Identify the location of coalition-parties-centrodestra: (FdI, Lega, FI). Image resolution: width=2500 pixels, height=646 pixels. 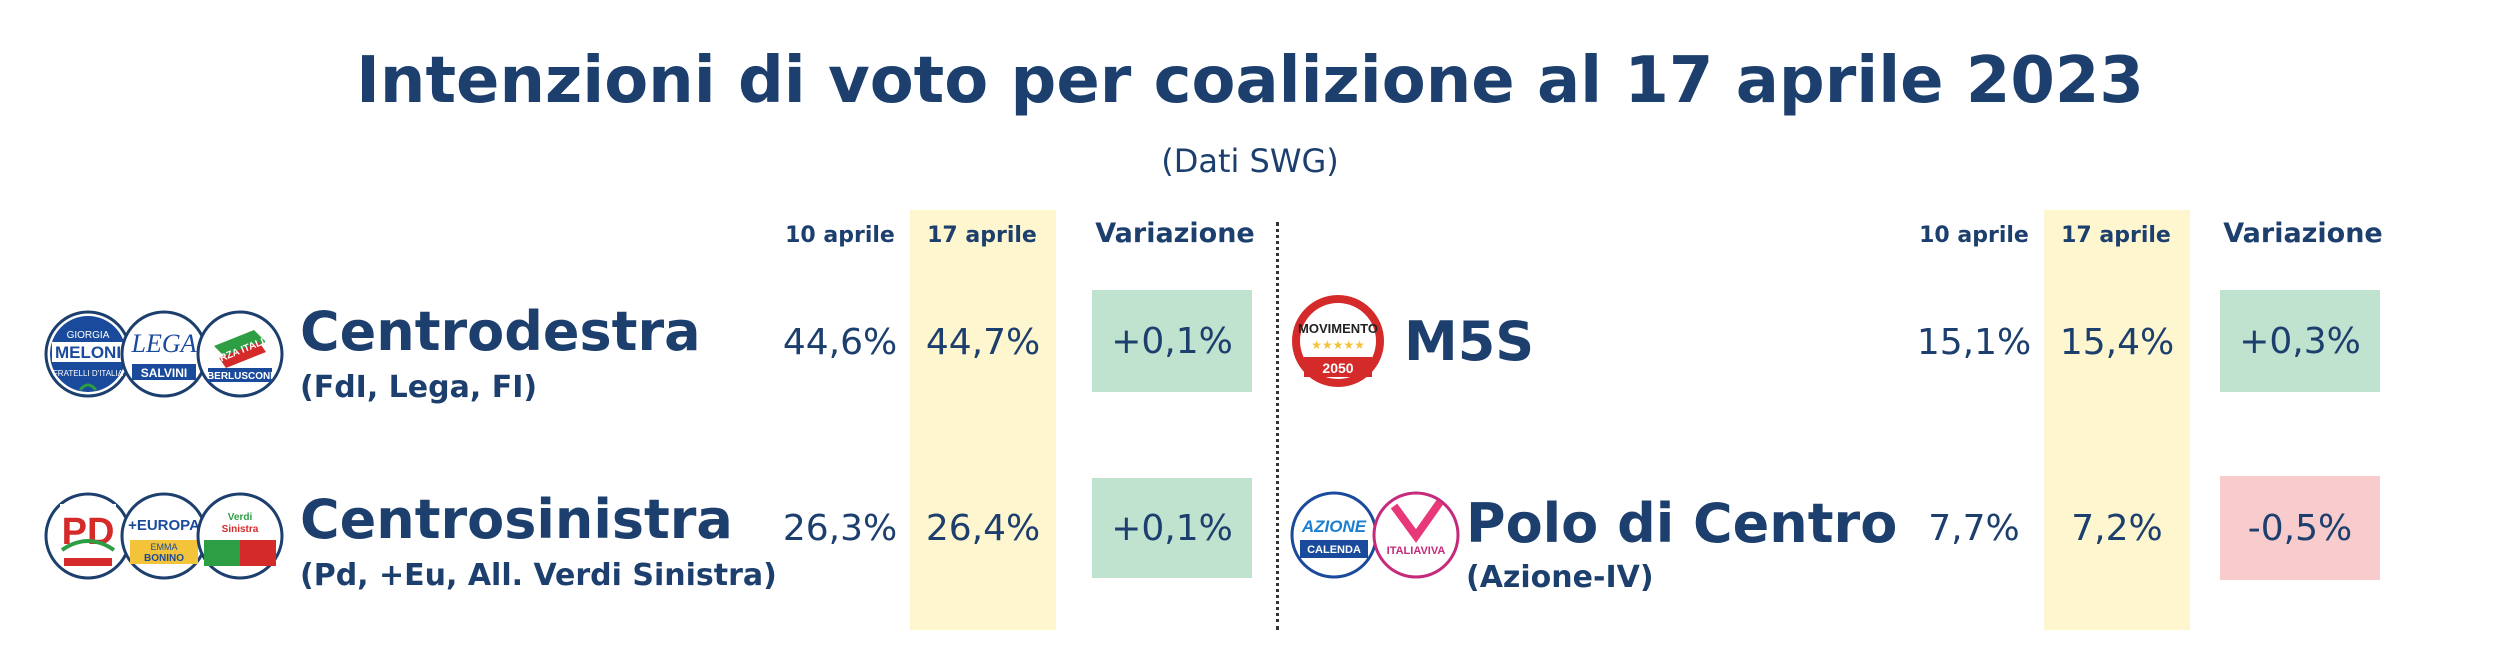
(419, 387).